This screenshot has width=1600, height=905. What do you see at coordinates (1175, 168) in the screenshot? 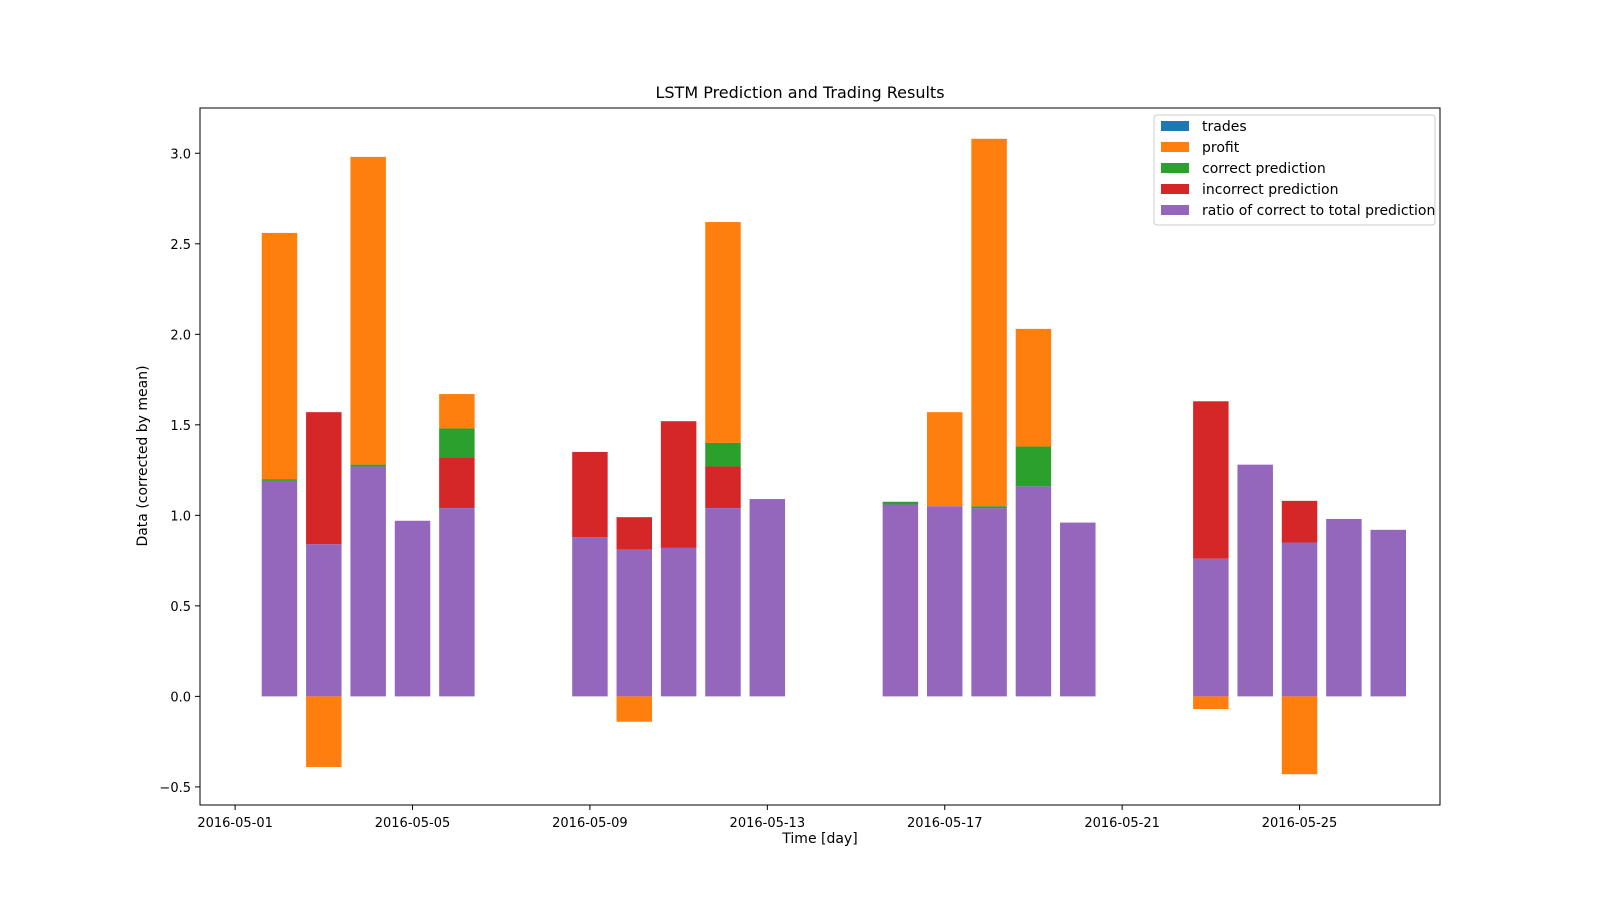
I see `legend-swatch-correct-prediction` at bounding box center [1175, 168].